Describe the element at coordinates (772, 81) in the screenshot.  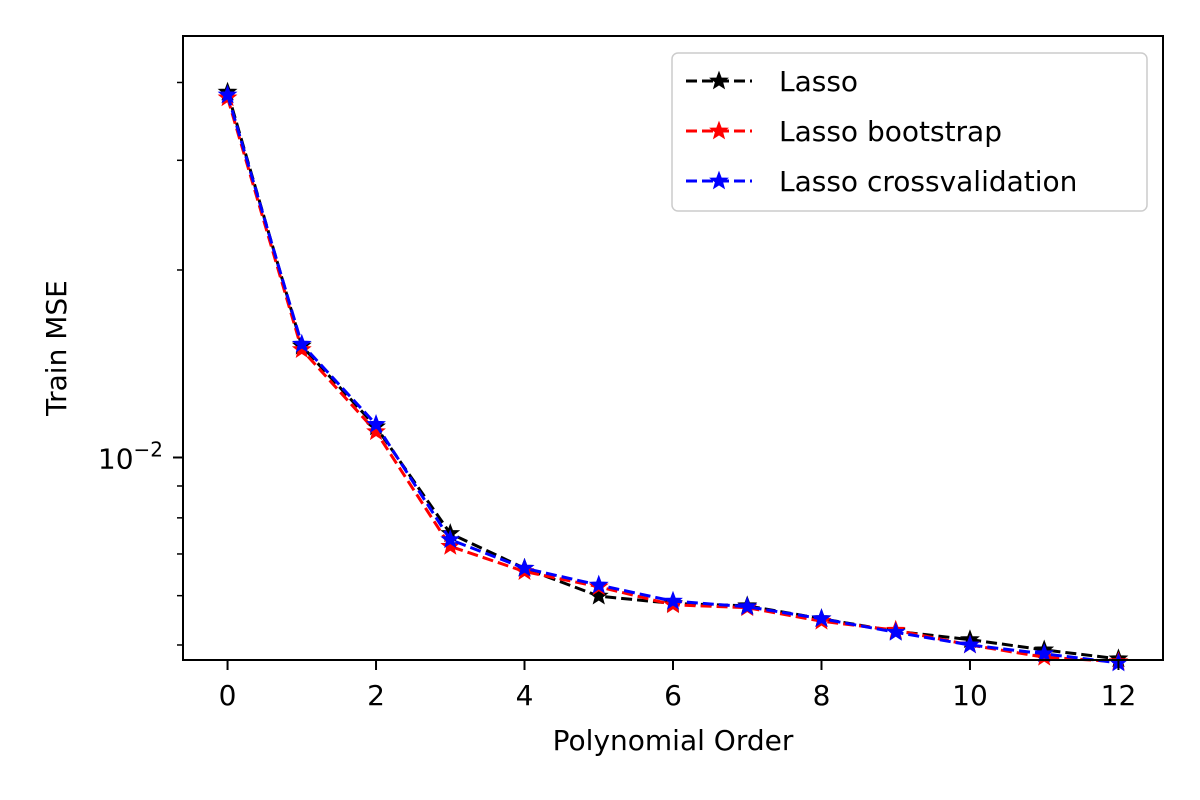
I see `legend-item: Lasso` at that location.